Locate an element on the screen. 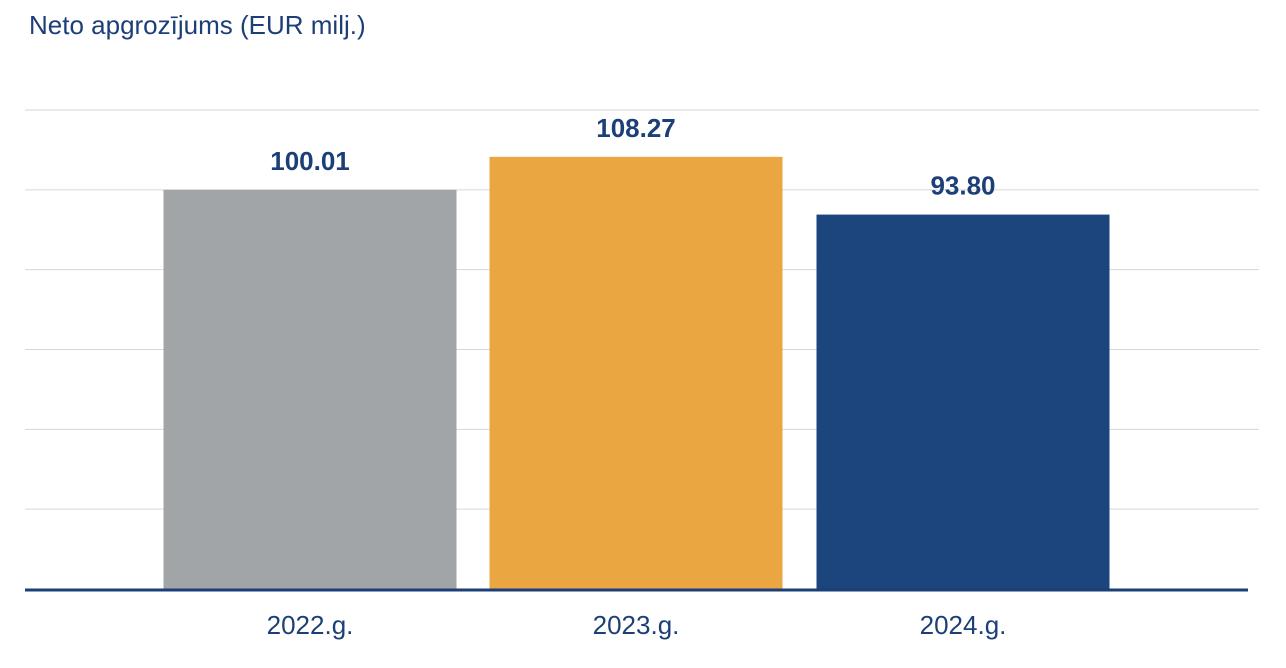 Image resolution: width=1286 pixels, height=668 pixels. x-tick-label: 2023.g. is located at coordinates (636, 625).